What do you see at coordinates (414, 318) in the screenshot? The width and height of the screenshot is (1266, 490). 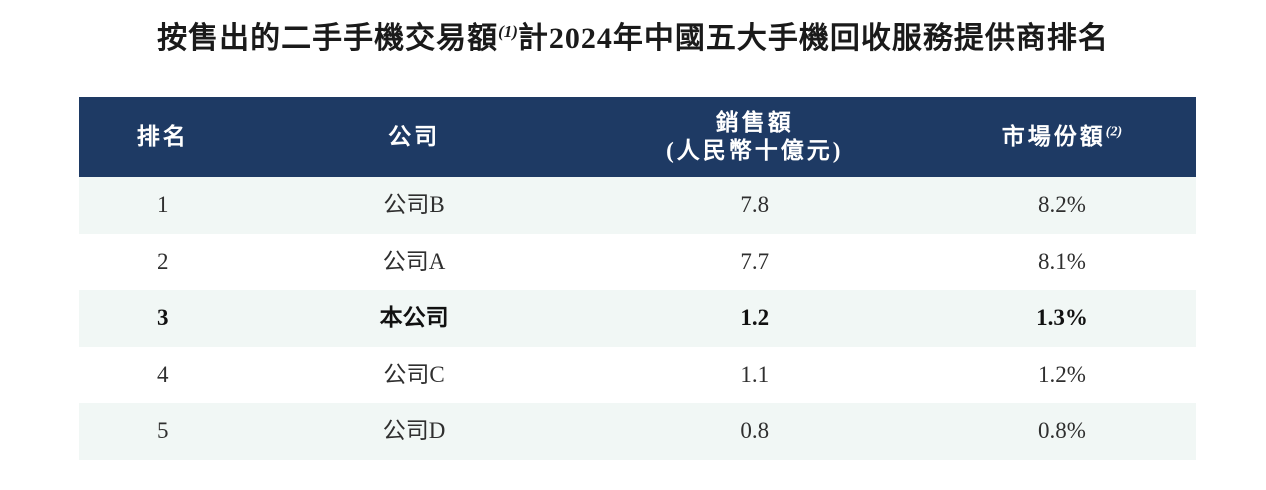 I see `cell-company: 本公司` at bounding box center [414, 318].